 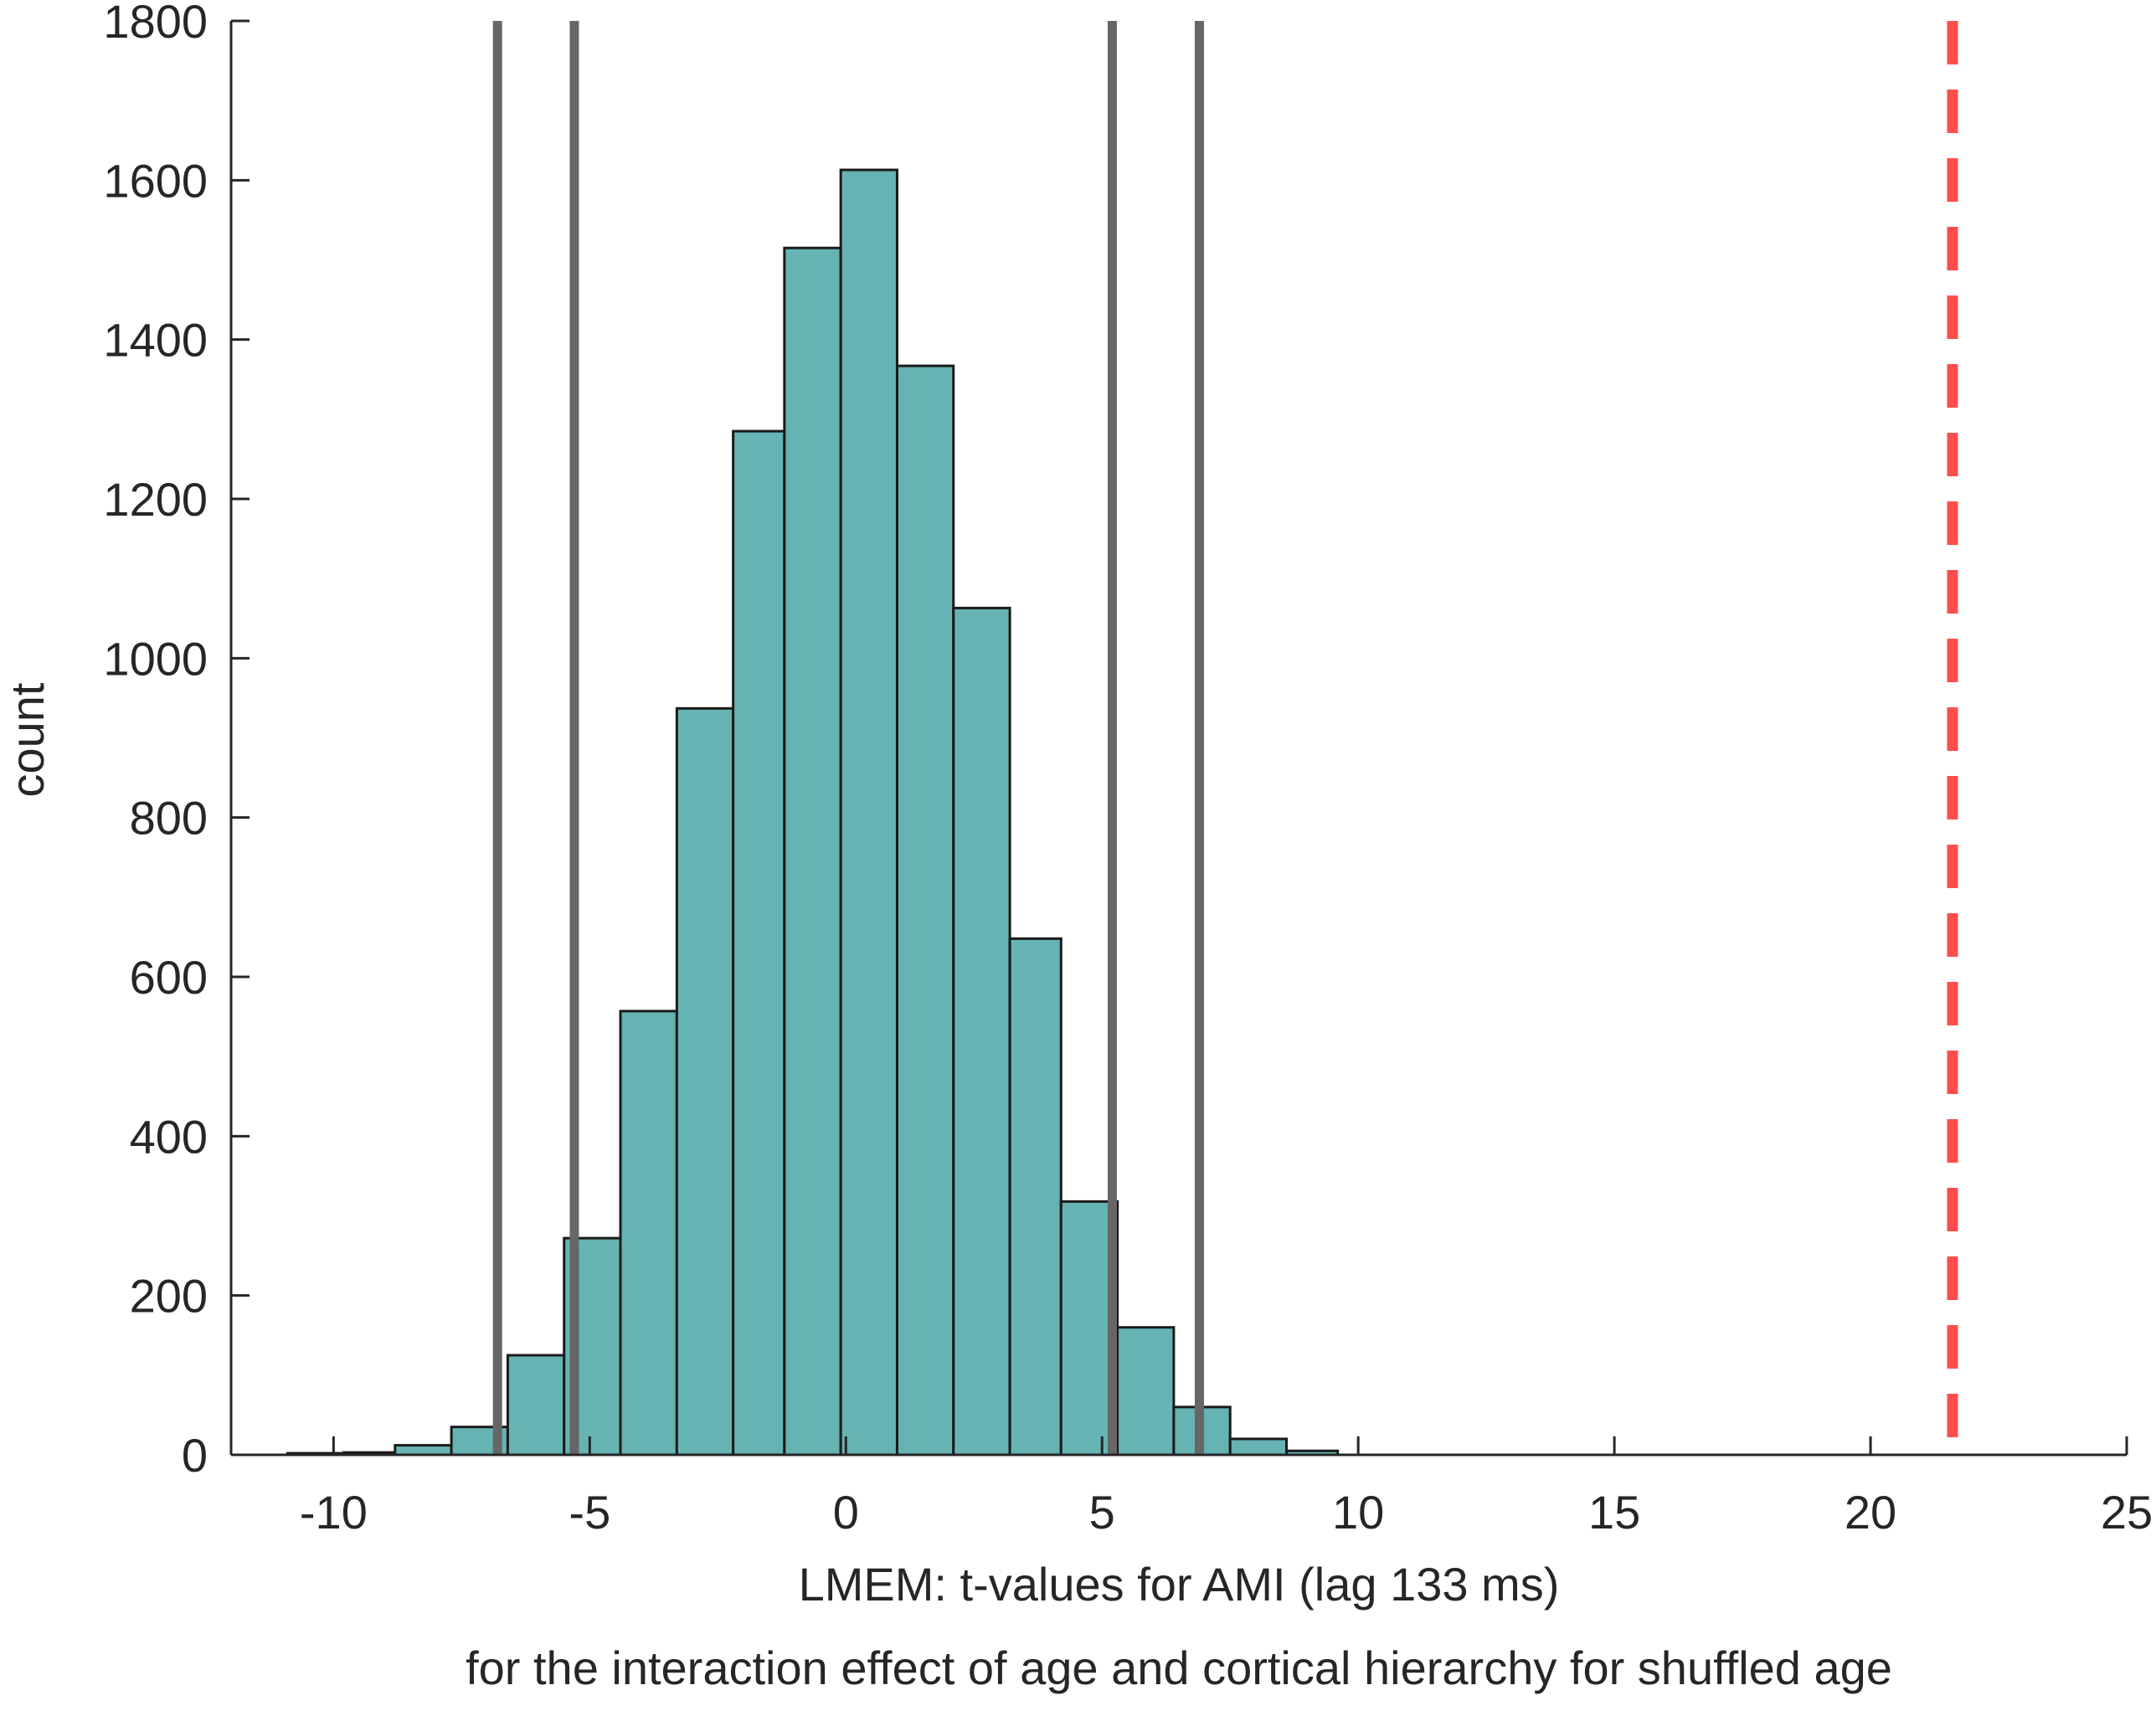 I want to click on x-tick-label: 25, so click(x=2127, y=1512).